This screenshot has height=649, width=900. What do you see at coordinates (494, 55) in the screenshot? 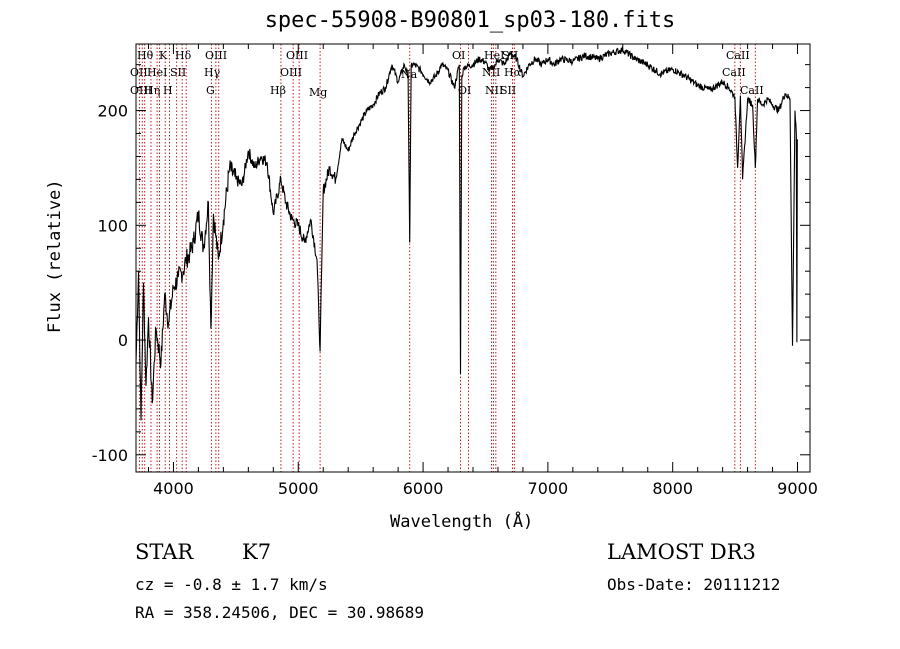
I see `line-label-hei-6678: HeI` at bounding box center [494, 55].